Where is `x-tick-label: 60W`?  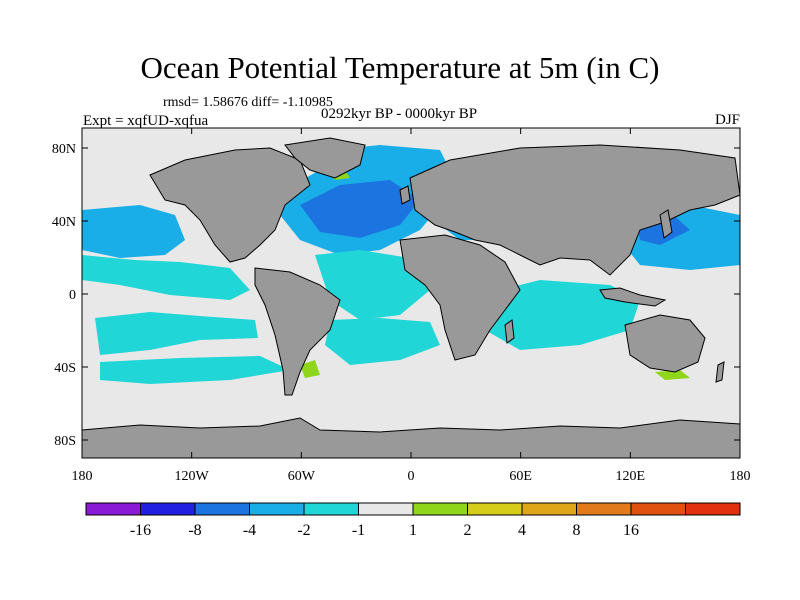 x-tick-label: 60W is located at coordinates (302, 476).